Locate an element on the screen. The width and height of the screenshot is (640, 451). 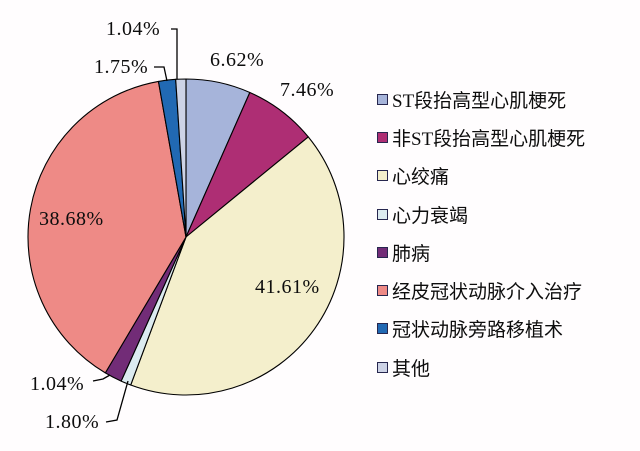
legend-label: 心力衰竭 is located at coordinates (430, 216).